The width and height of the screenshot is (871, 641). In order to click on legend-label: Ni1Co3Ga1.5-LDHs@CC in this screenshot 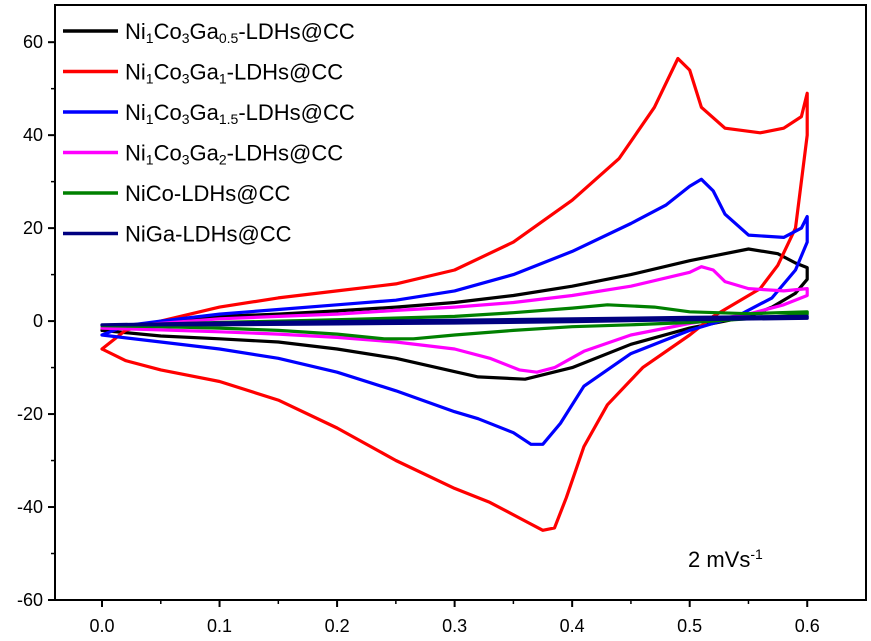, I will do `click(240, 113)`.